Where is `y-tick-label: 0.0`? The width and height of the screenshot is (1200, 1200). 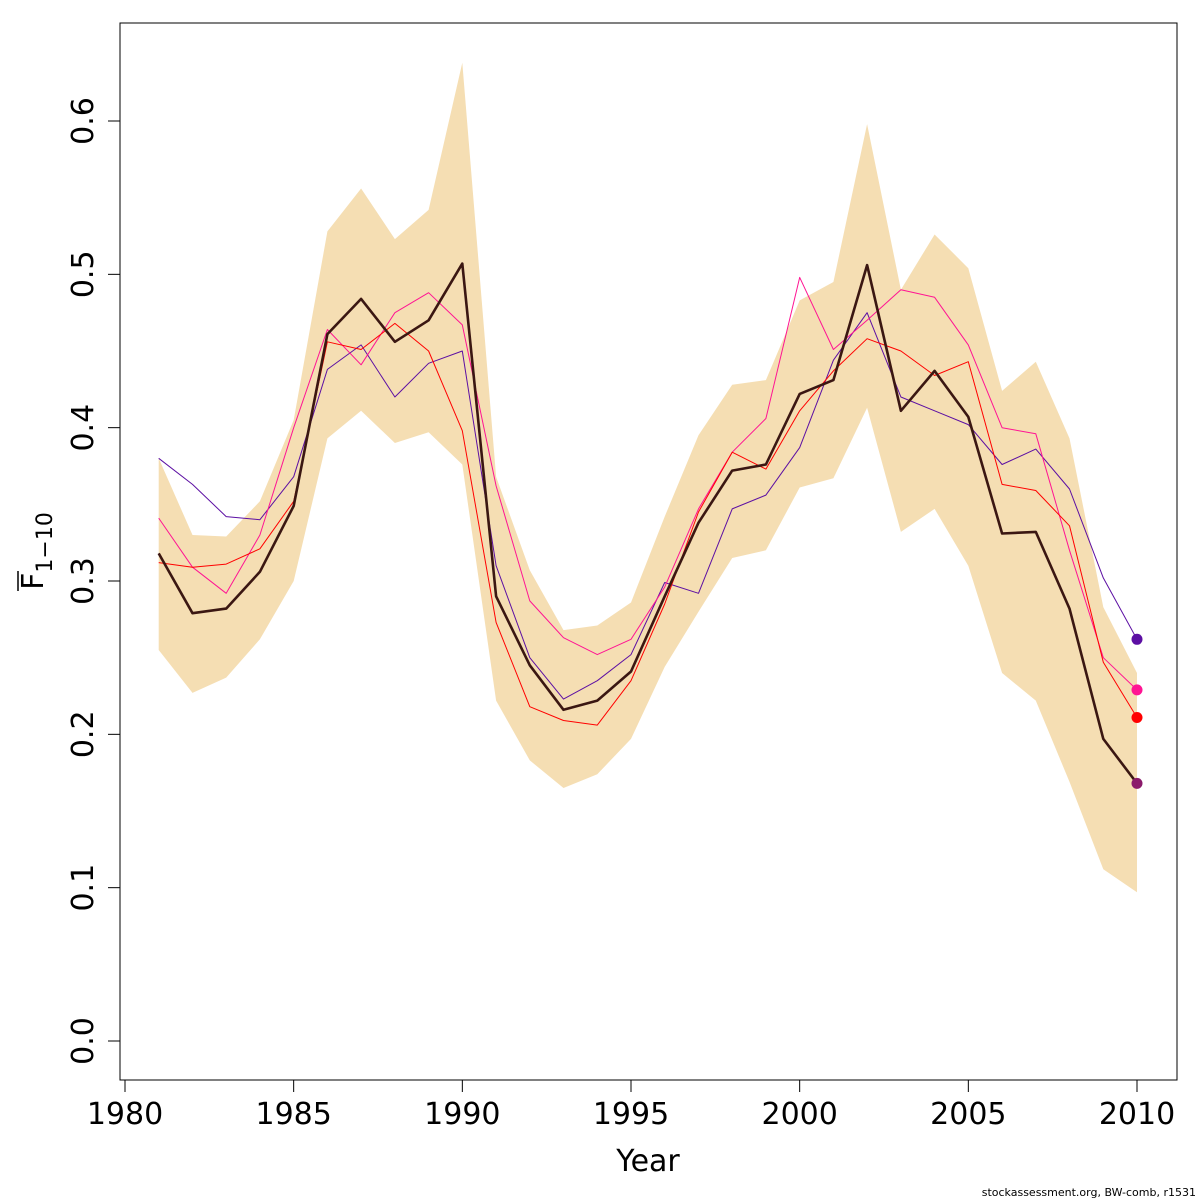
y-tick-label: 0.0 is located at coordinates (83, 1041).